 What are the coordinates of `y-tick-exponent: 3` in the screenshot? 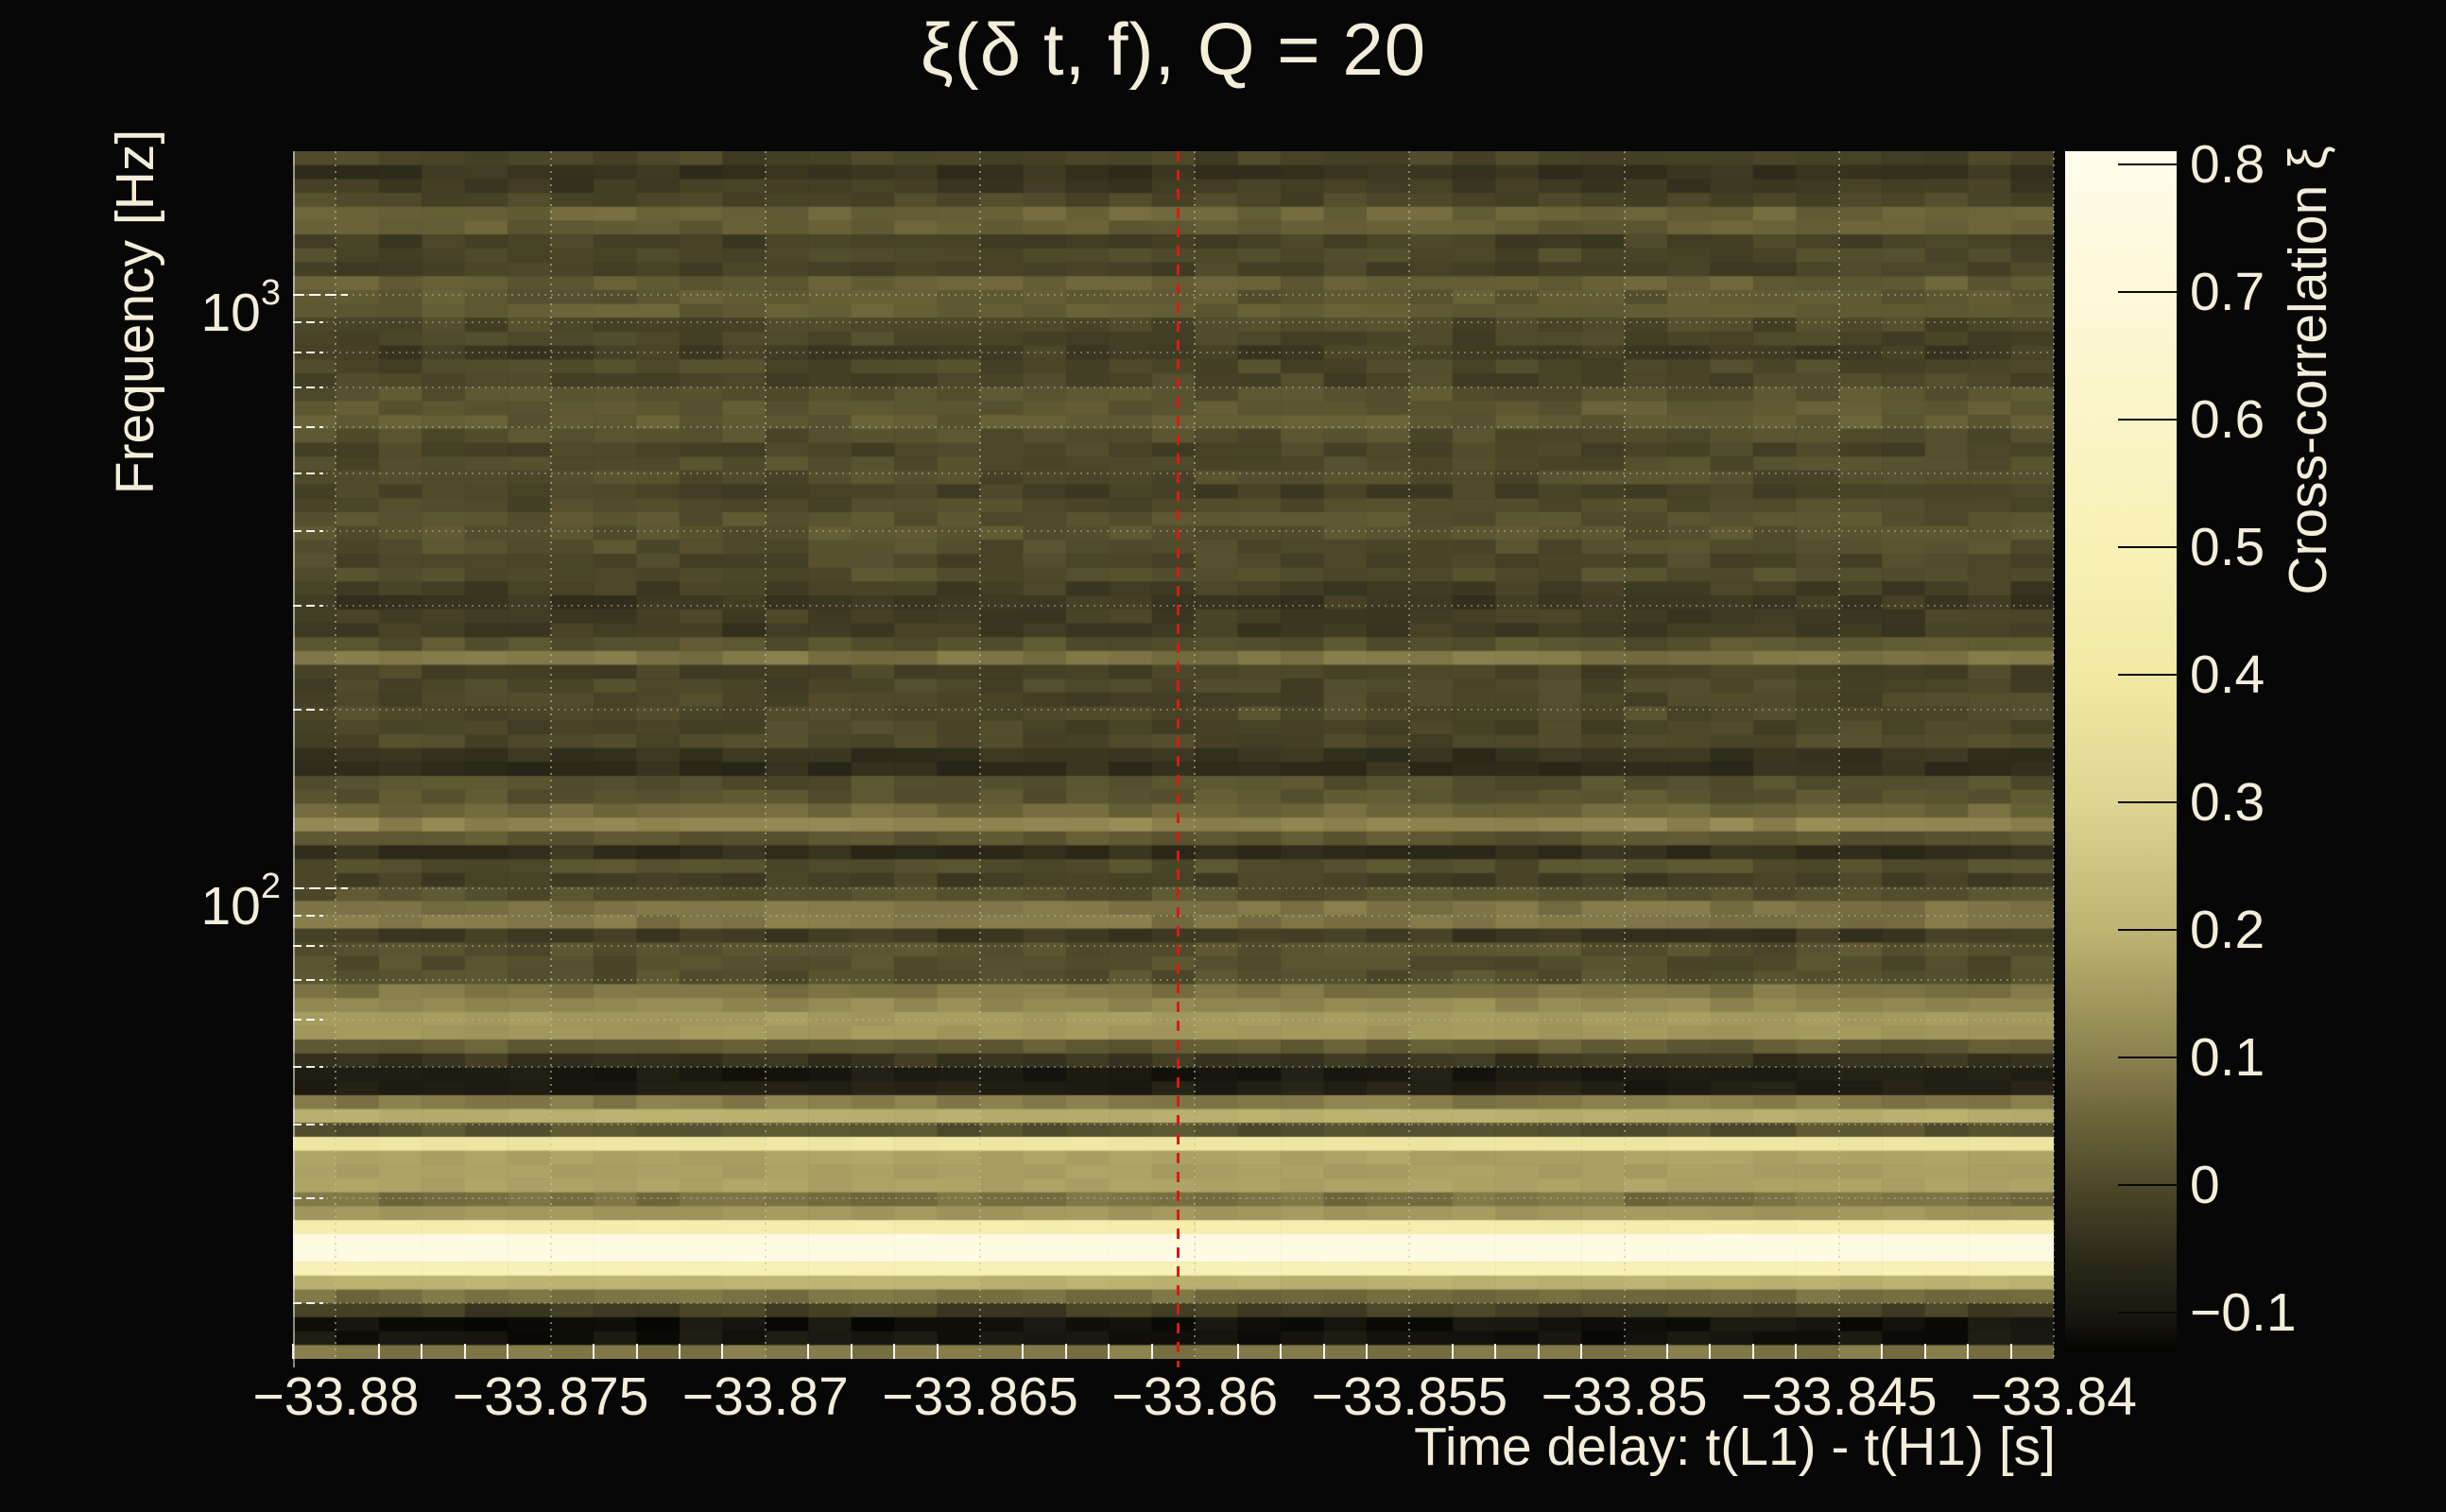 It's located at (270, 293).